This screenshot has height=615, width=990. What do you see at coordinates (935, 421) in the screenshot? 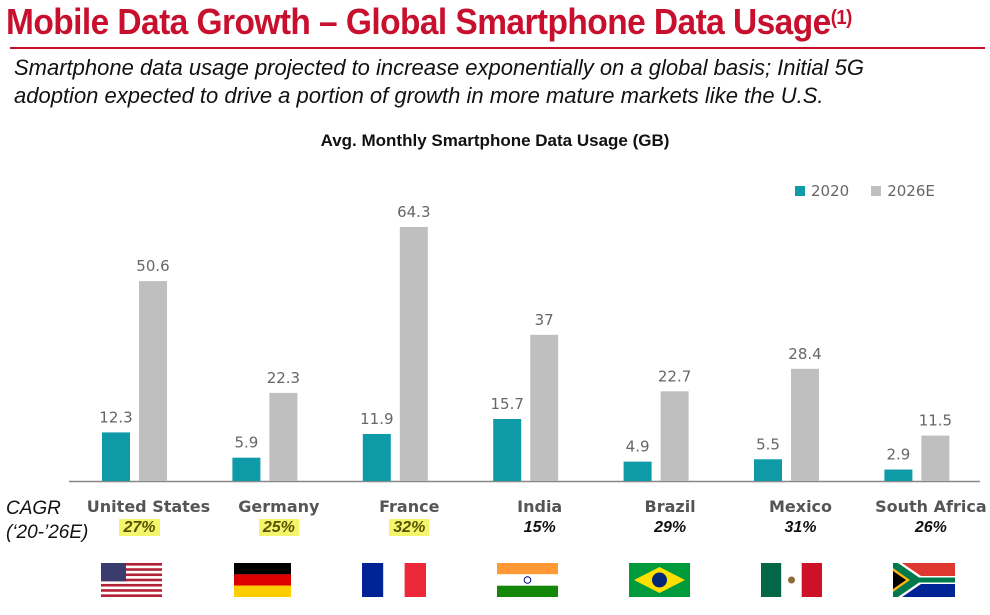
I see `data-label: 11.5` at bounding box center [935, 421].